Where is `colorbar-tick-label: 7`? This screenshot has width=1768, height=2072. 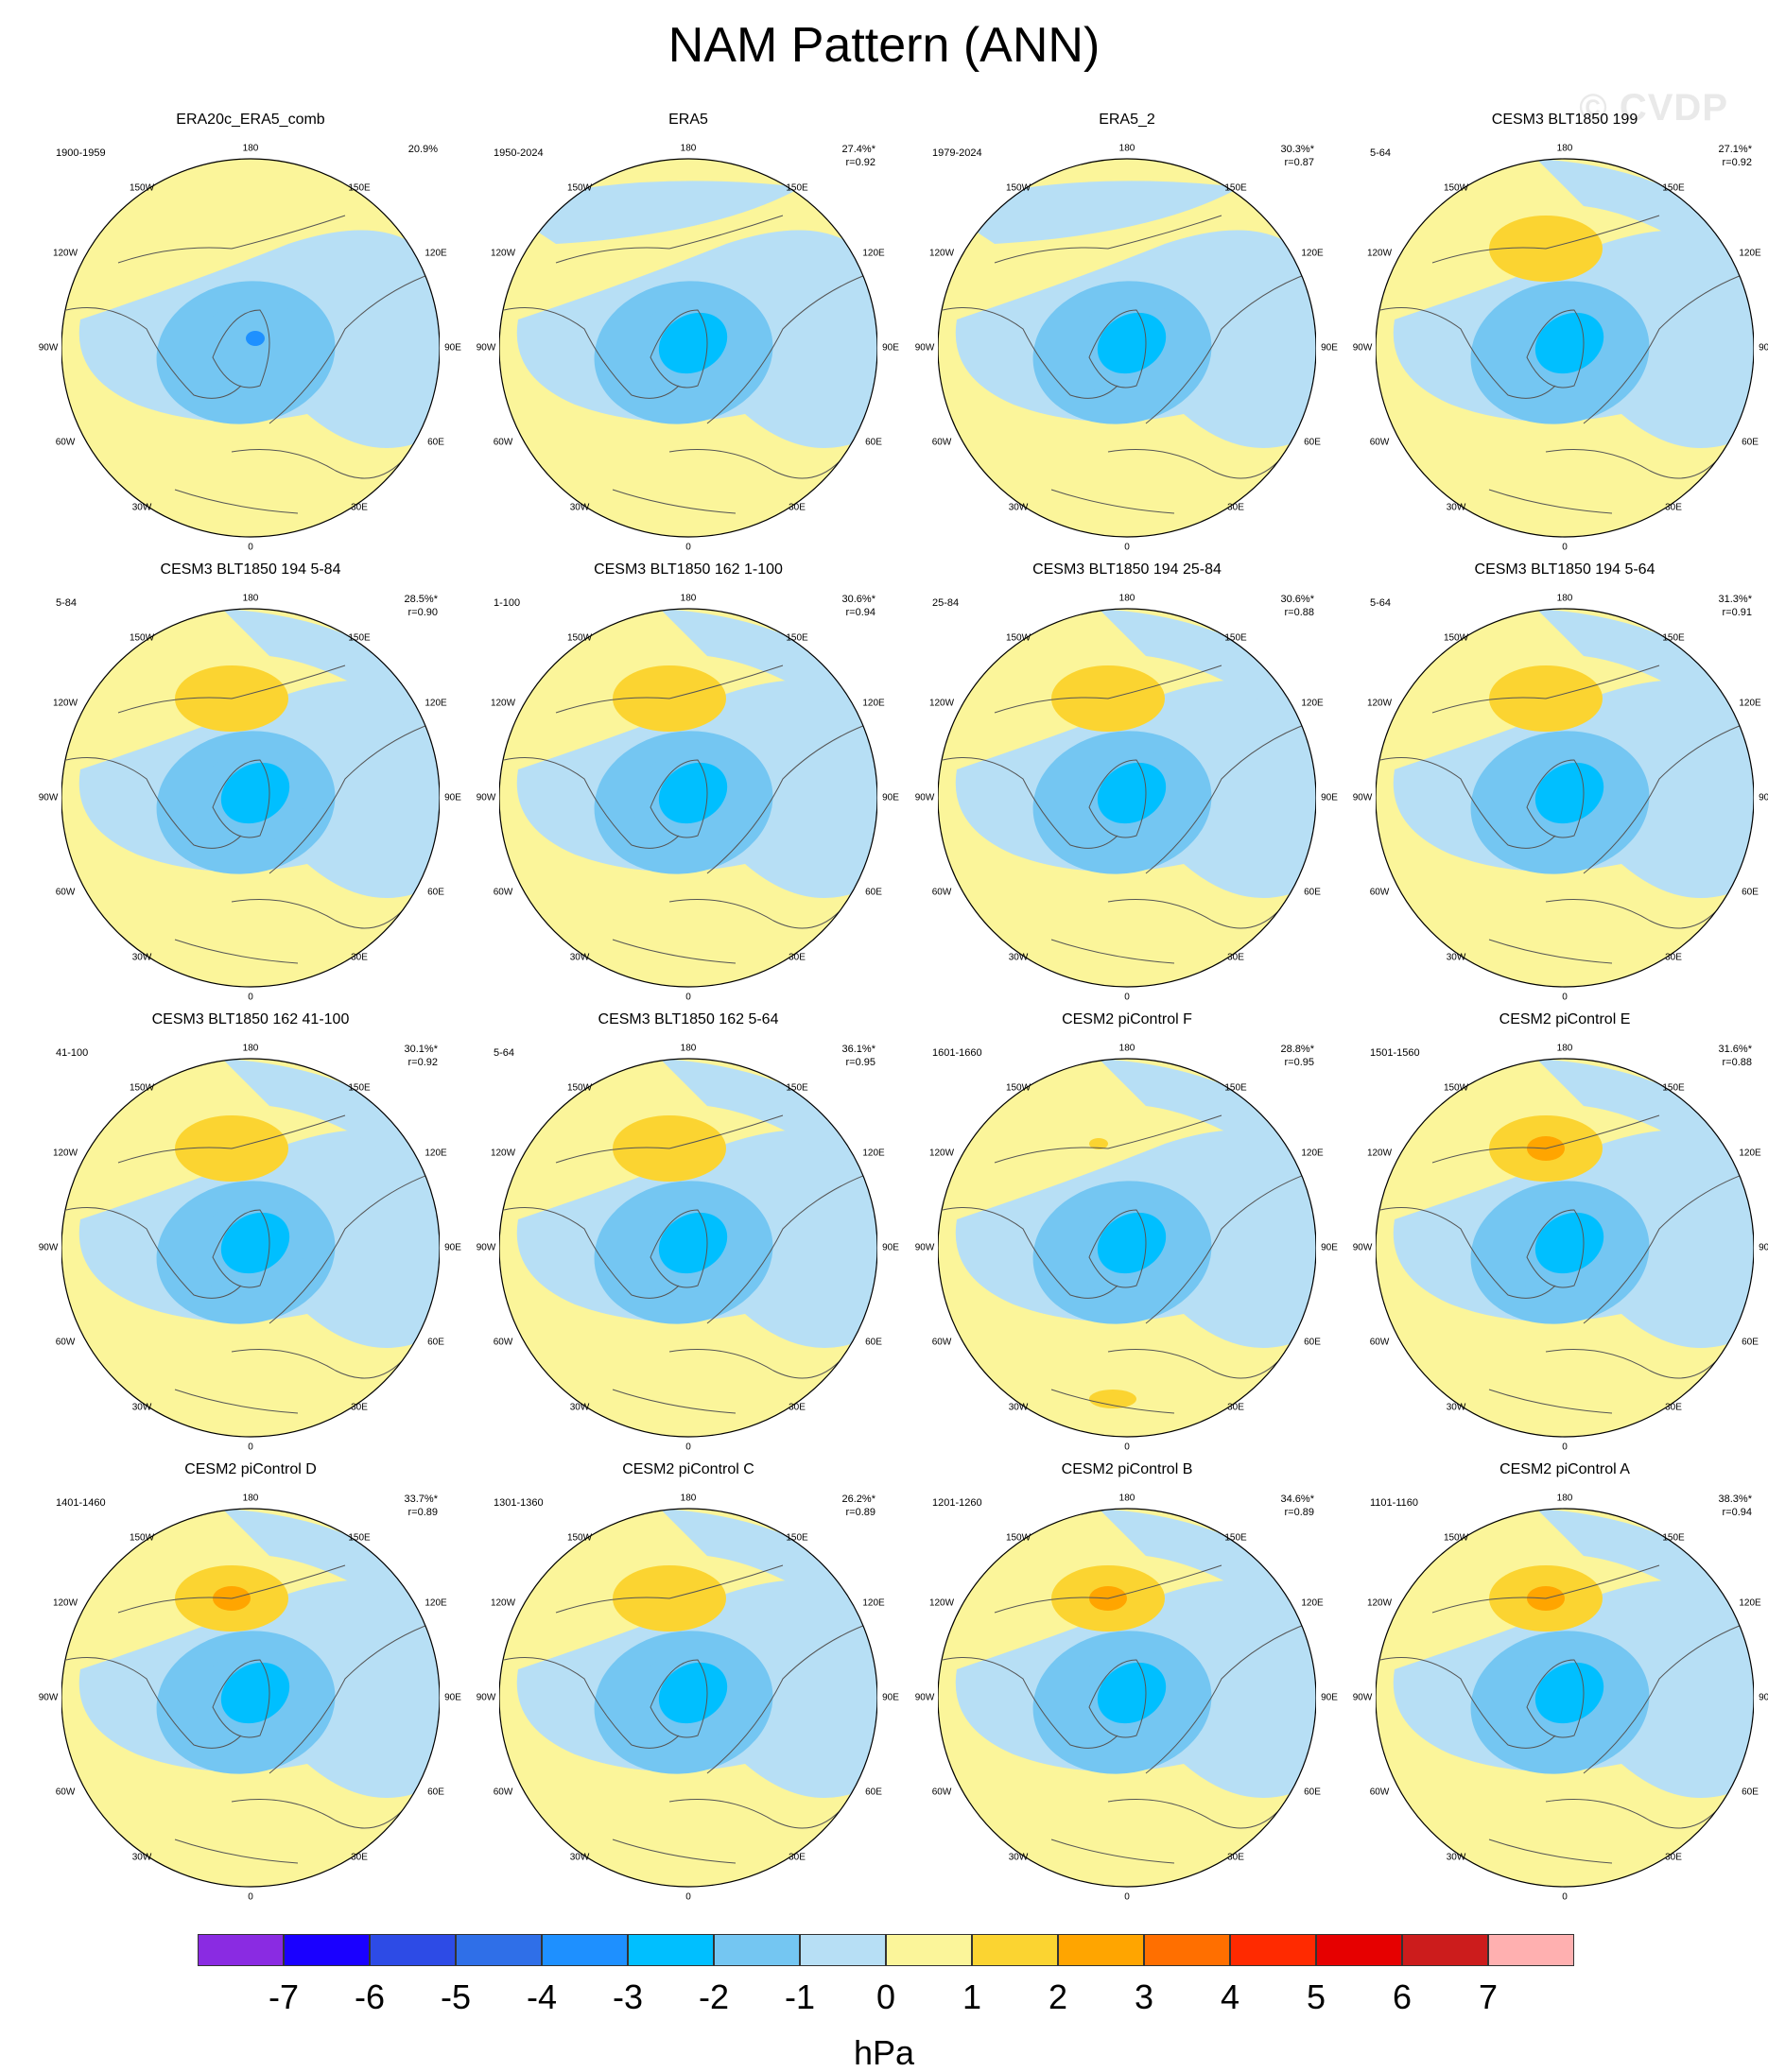
colorbar-tick-label: 7 is located at coordinates (1488, 1997).